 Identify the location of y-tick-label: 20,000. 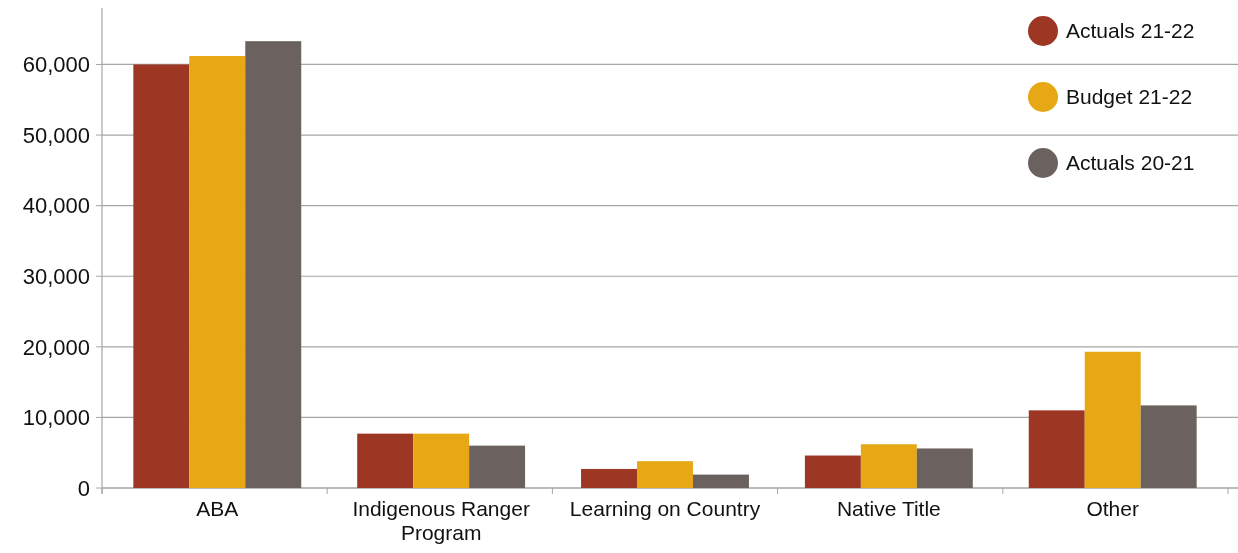
(56, 347).